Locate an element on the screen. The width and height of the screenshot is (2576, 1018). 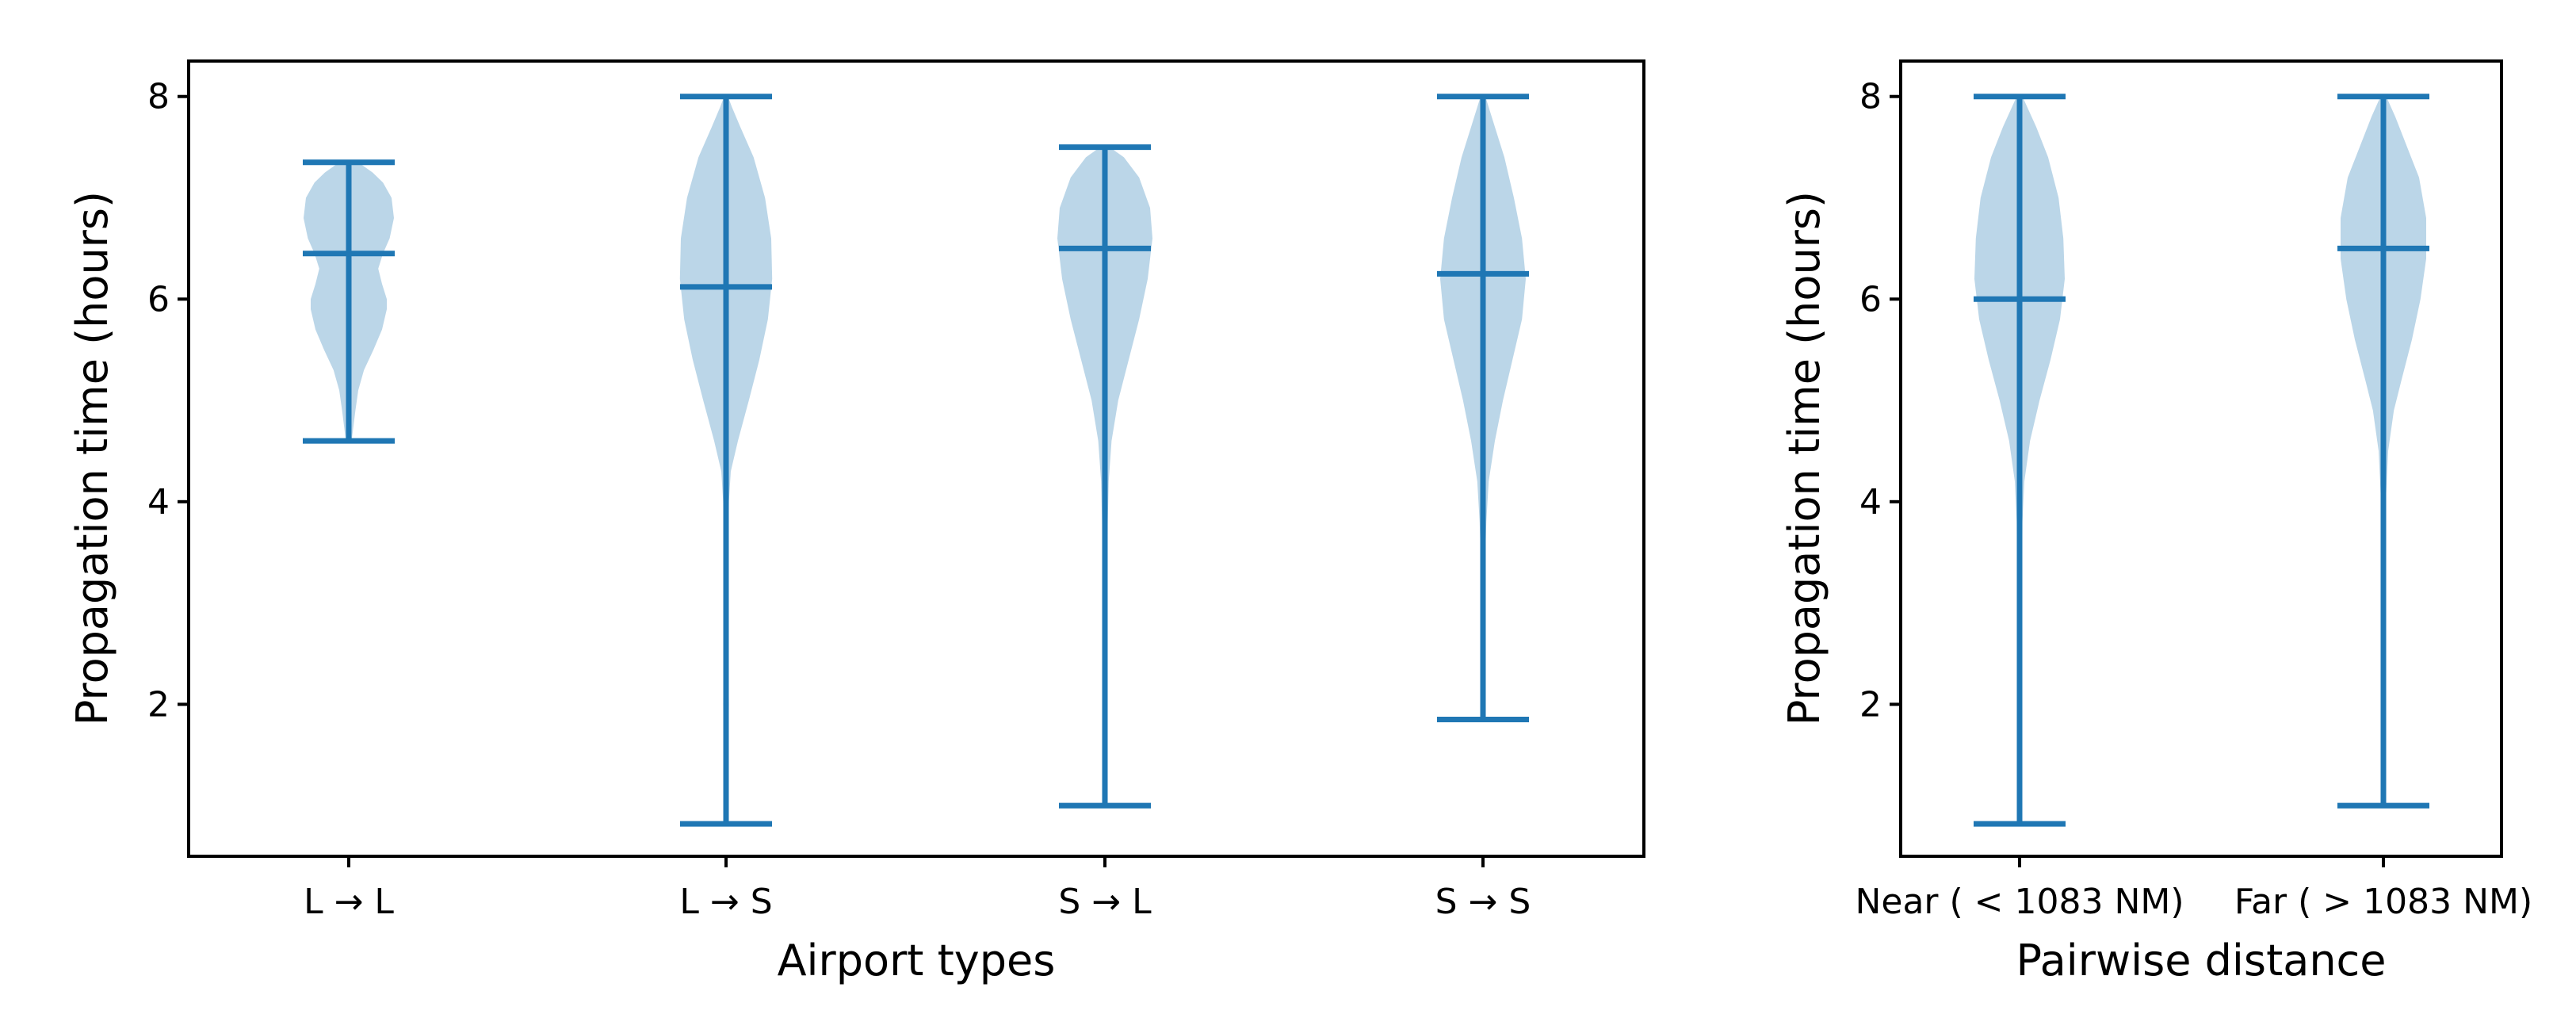
pairwise-distance-x-tick-label: Near ( < 1083 NM) is located at coordinates (2019, 902).